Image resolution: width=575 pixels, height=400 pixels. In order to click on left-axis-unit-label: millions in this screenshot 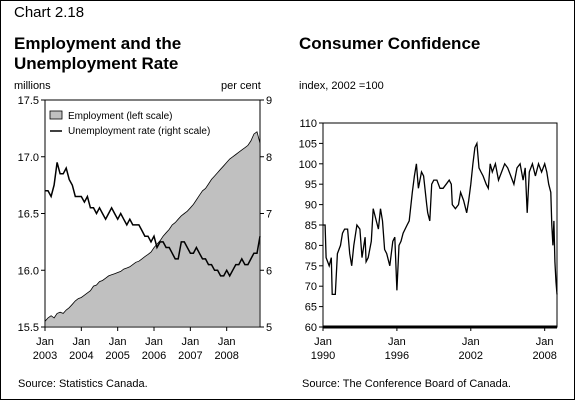, I will do `click(32, 86)`.